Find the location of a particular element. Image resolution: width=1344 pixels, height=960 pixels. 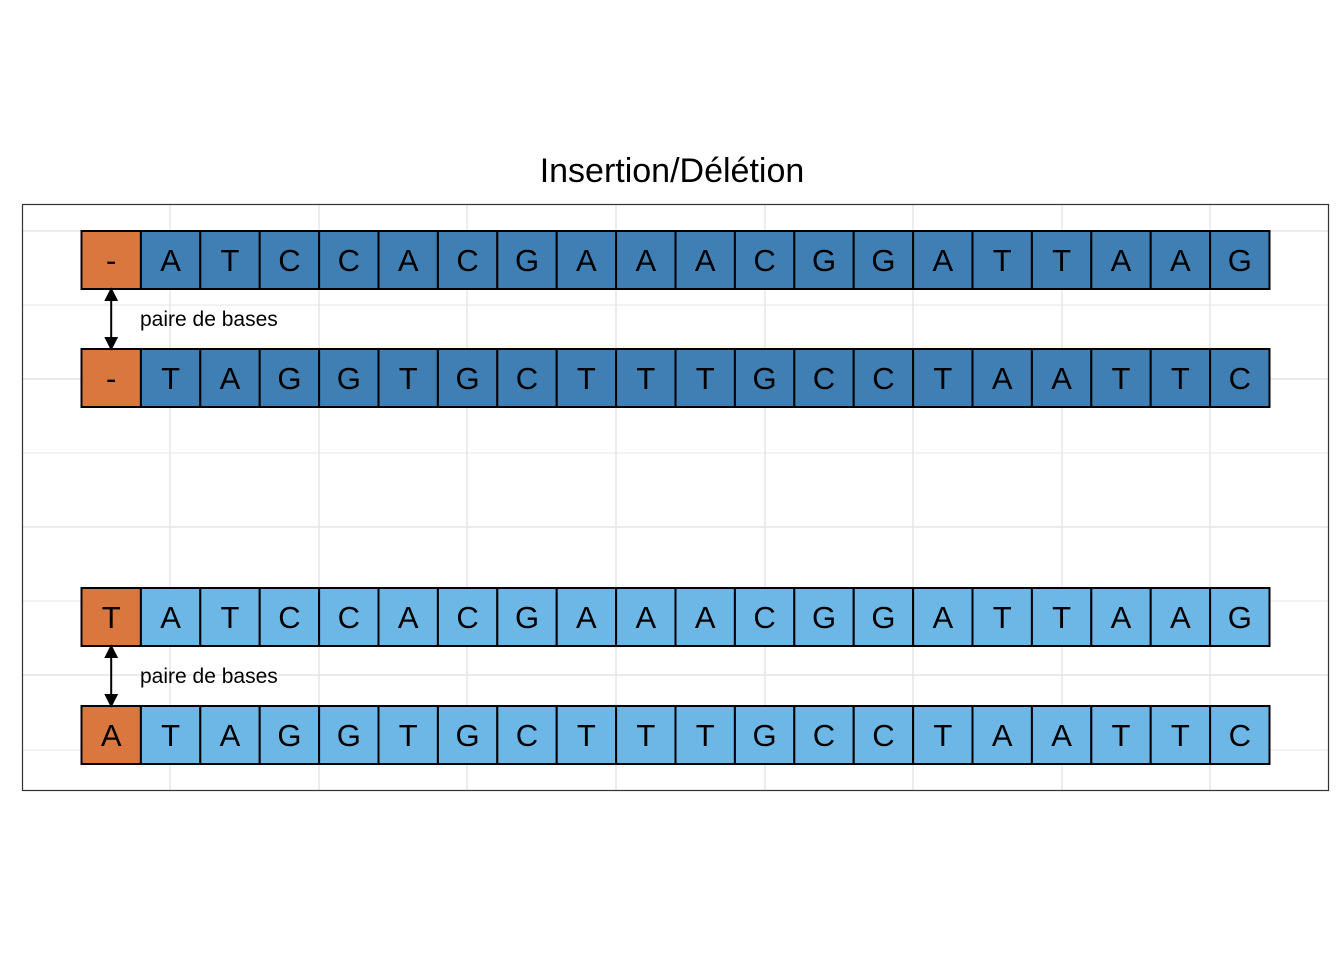

indel-base-cell: - is located at coordinates (111, 378).